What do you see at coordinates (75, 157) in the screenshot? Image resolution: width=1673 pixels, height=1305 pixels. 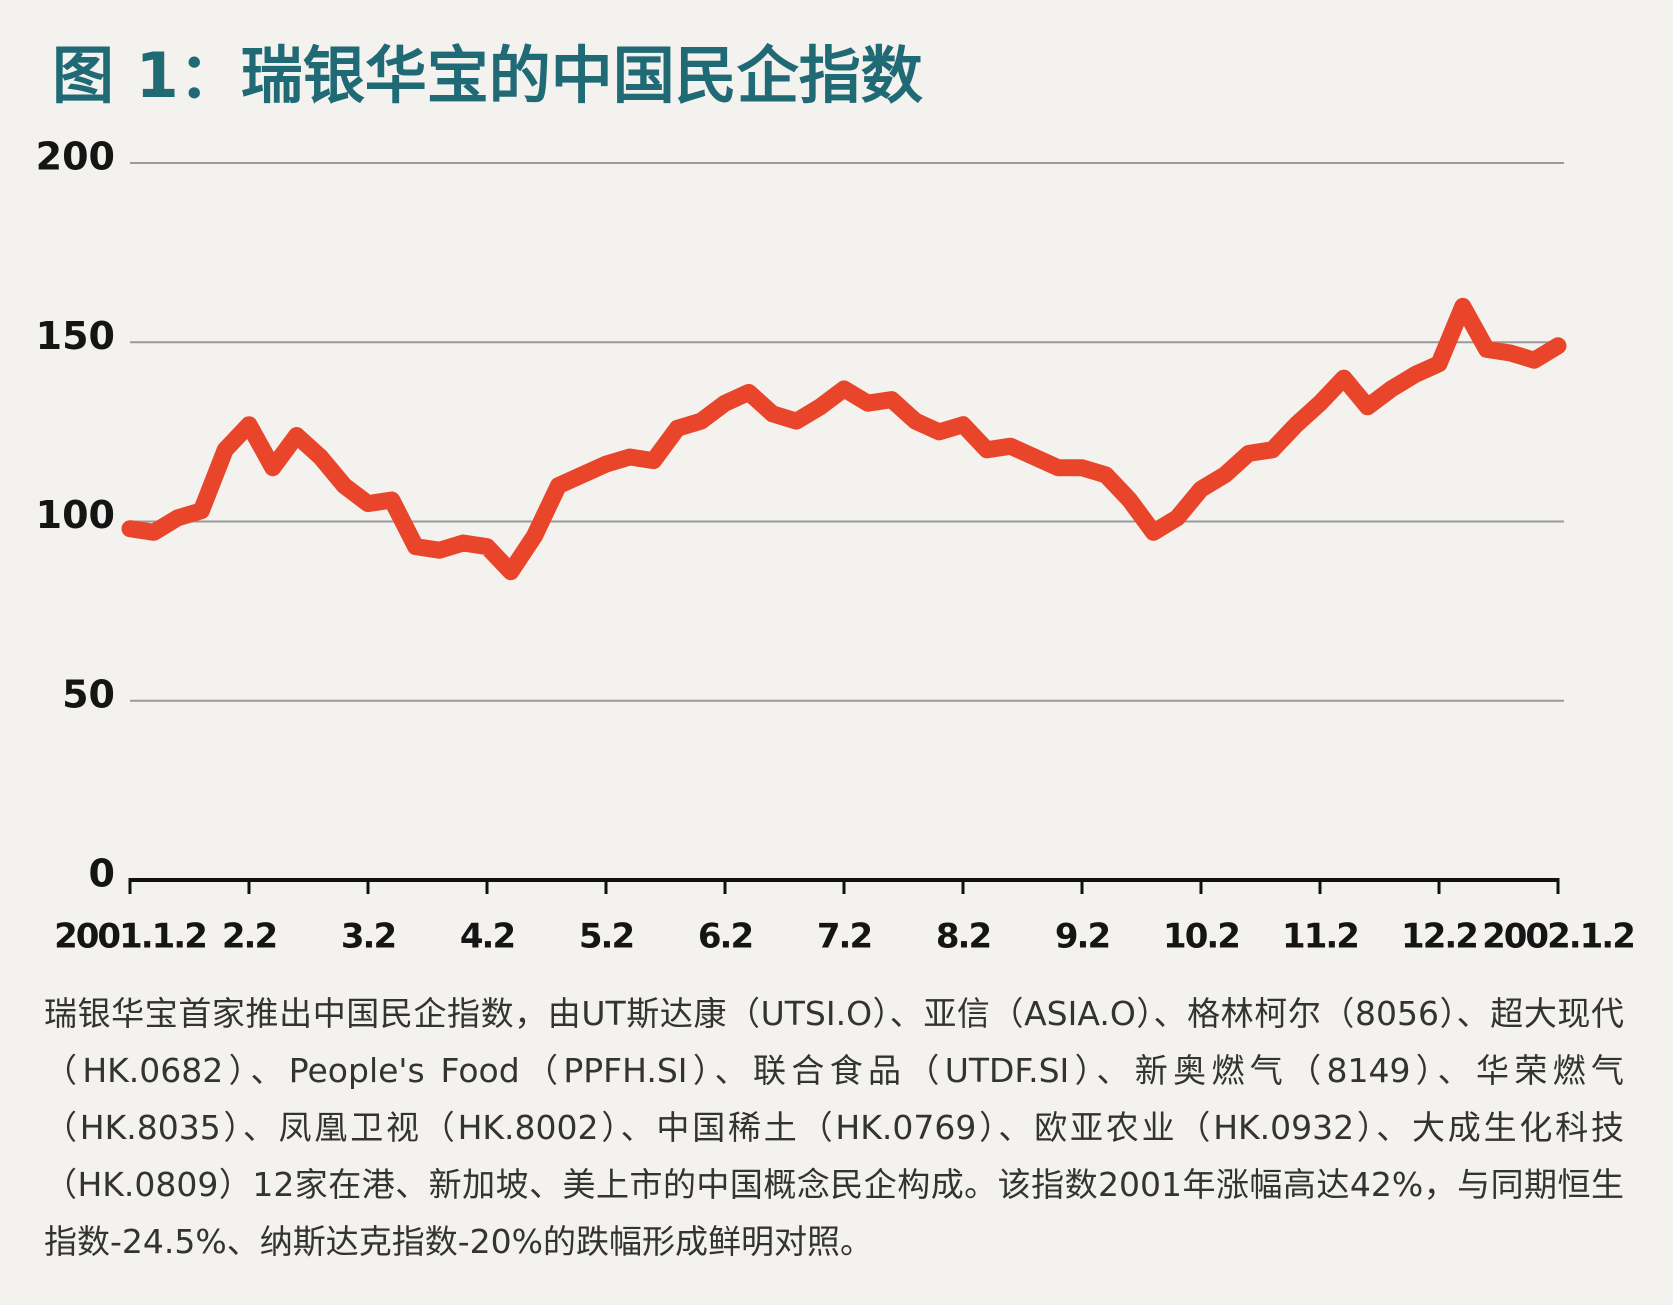 I see `y-tick-label: 200` at bounding box center [75, 157].